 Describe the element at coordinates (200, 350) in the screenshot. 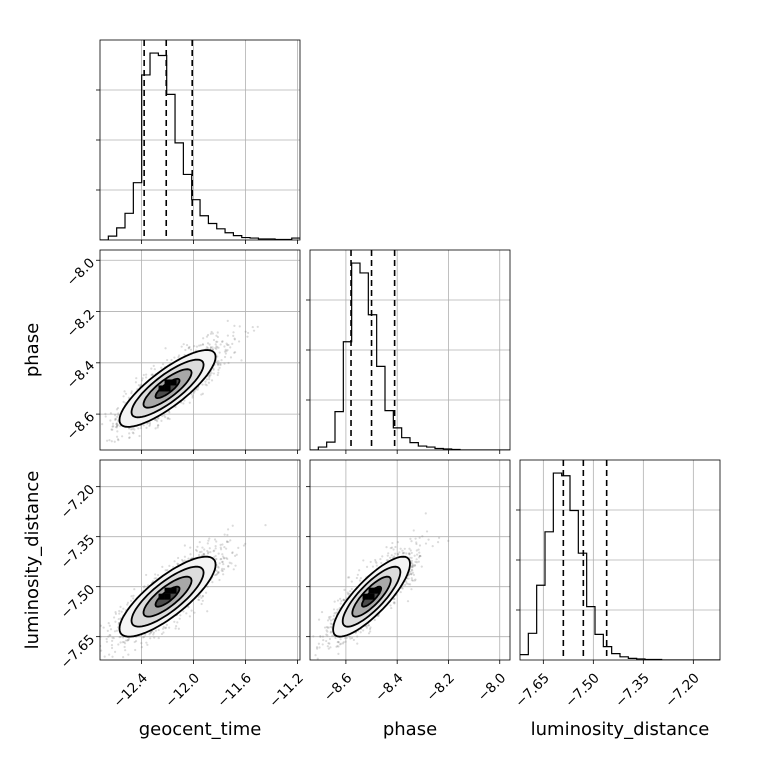

I see `panel-frame` at that location.